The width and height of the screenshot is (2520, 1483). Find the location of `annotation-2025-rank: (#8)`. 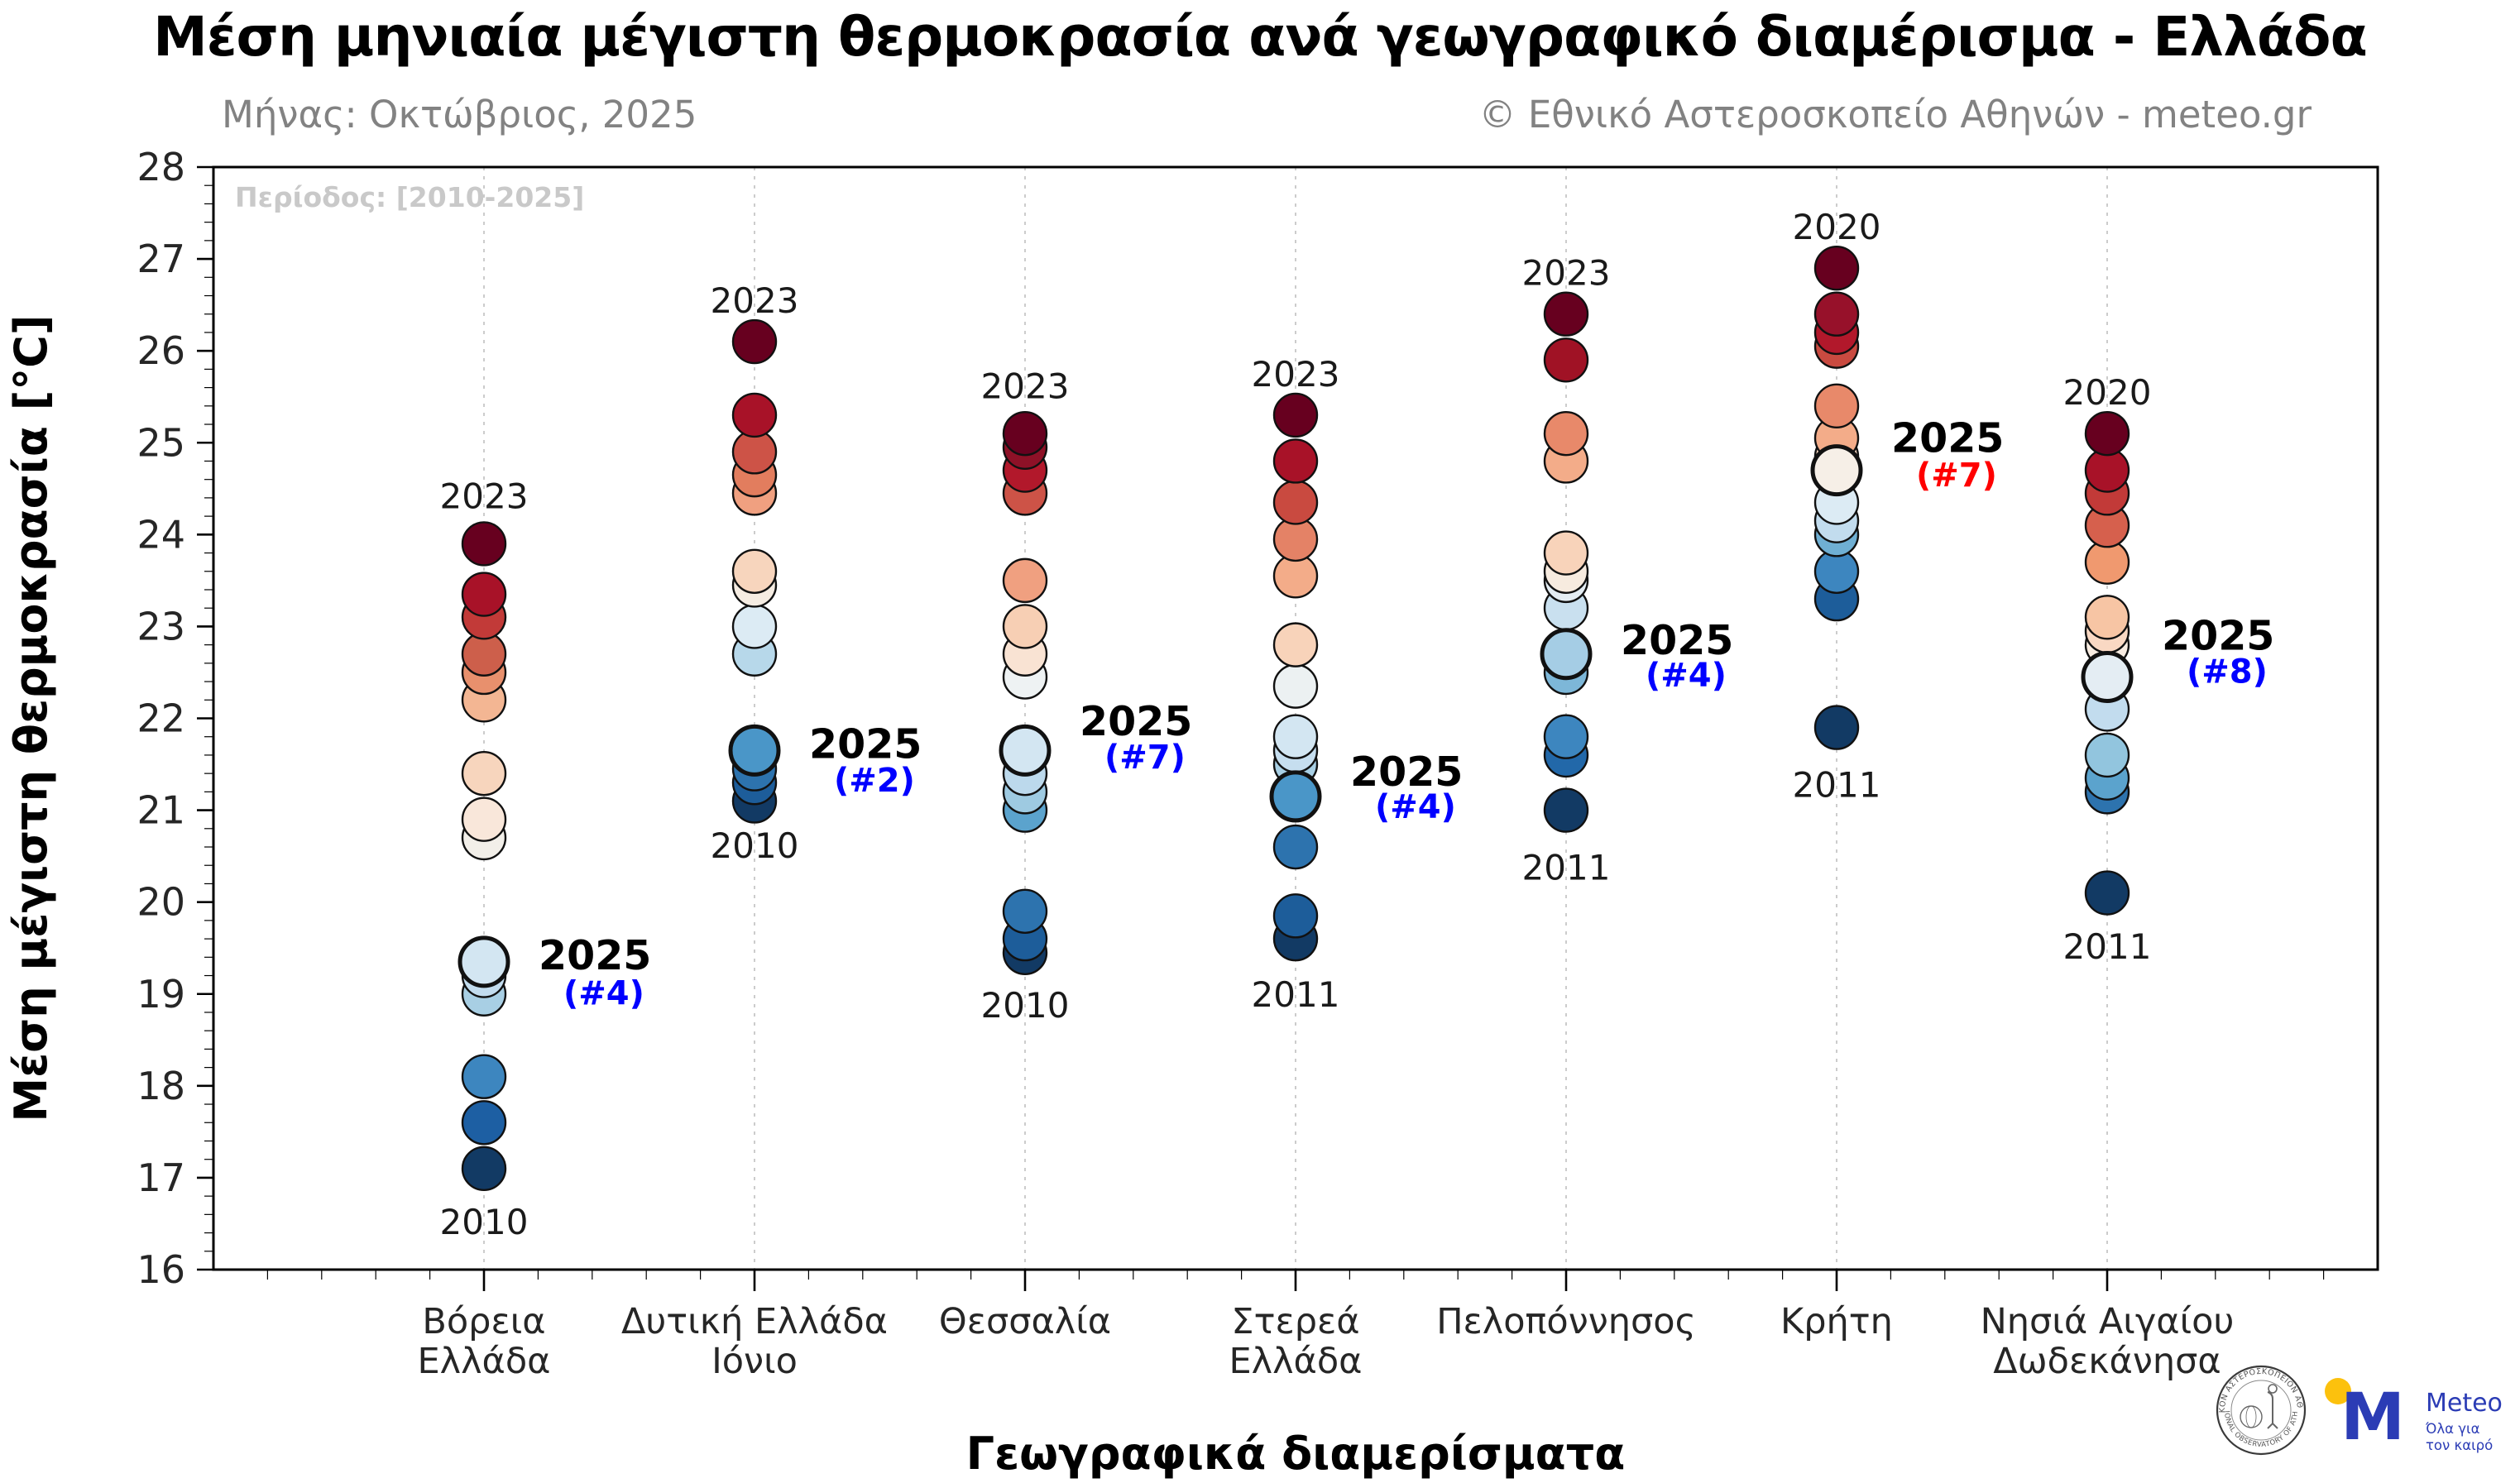

annotation-2025-rank: (#8) is located at coordinates (2227, 672).